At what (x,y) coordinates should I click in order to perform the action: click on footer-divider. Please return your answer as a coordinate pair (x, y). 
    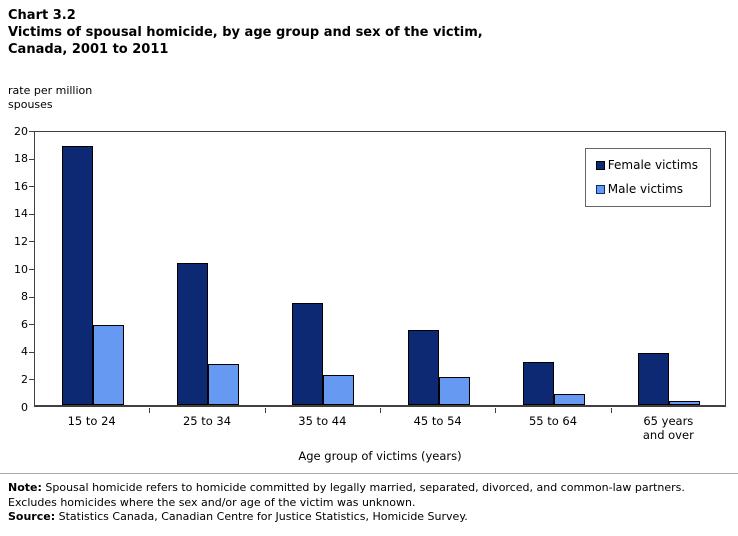
    Looking at the image, I should click on (369, 473).